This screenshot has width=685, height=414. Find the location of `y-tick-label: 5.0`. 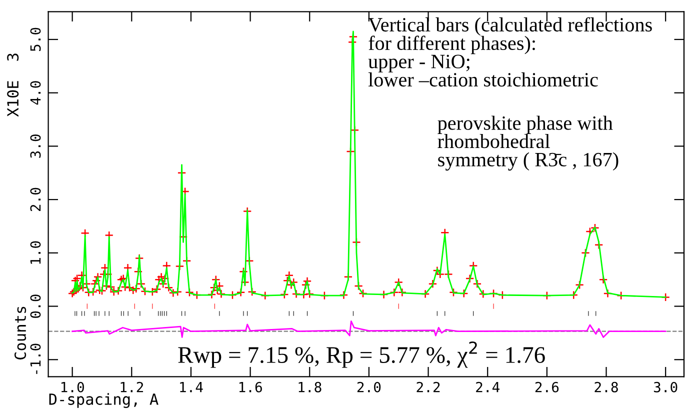

y-tick-label: 5.0 is located at coordinates (35, 40).